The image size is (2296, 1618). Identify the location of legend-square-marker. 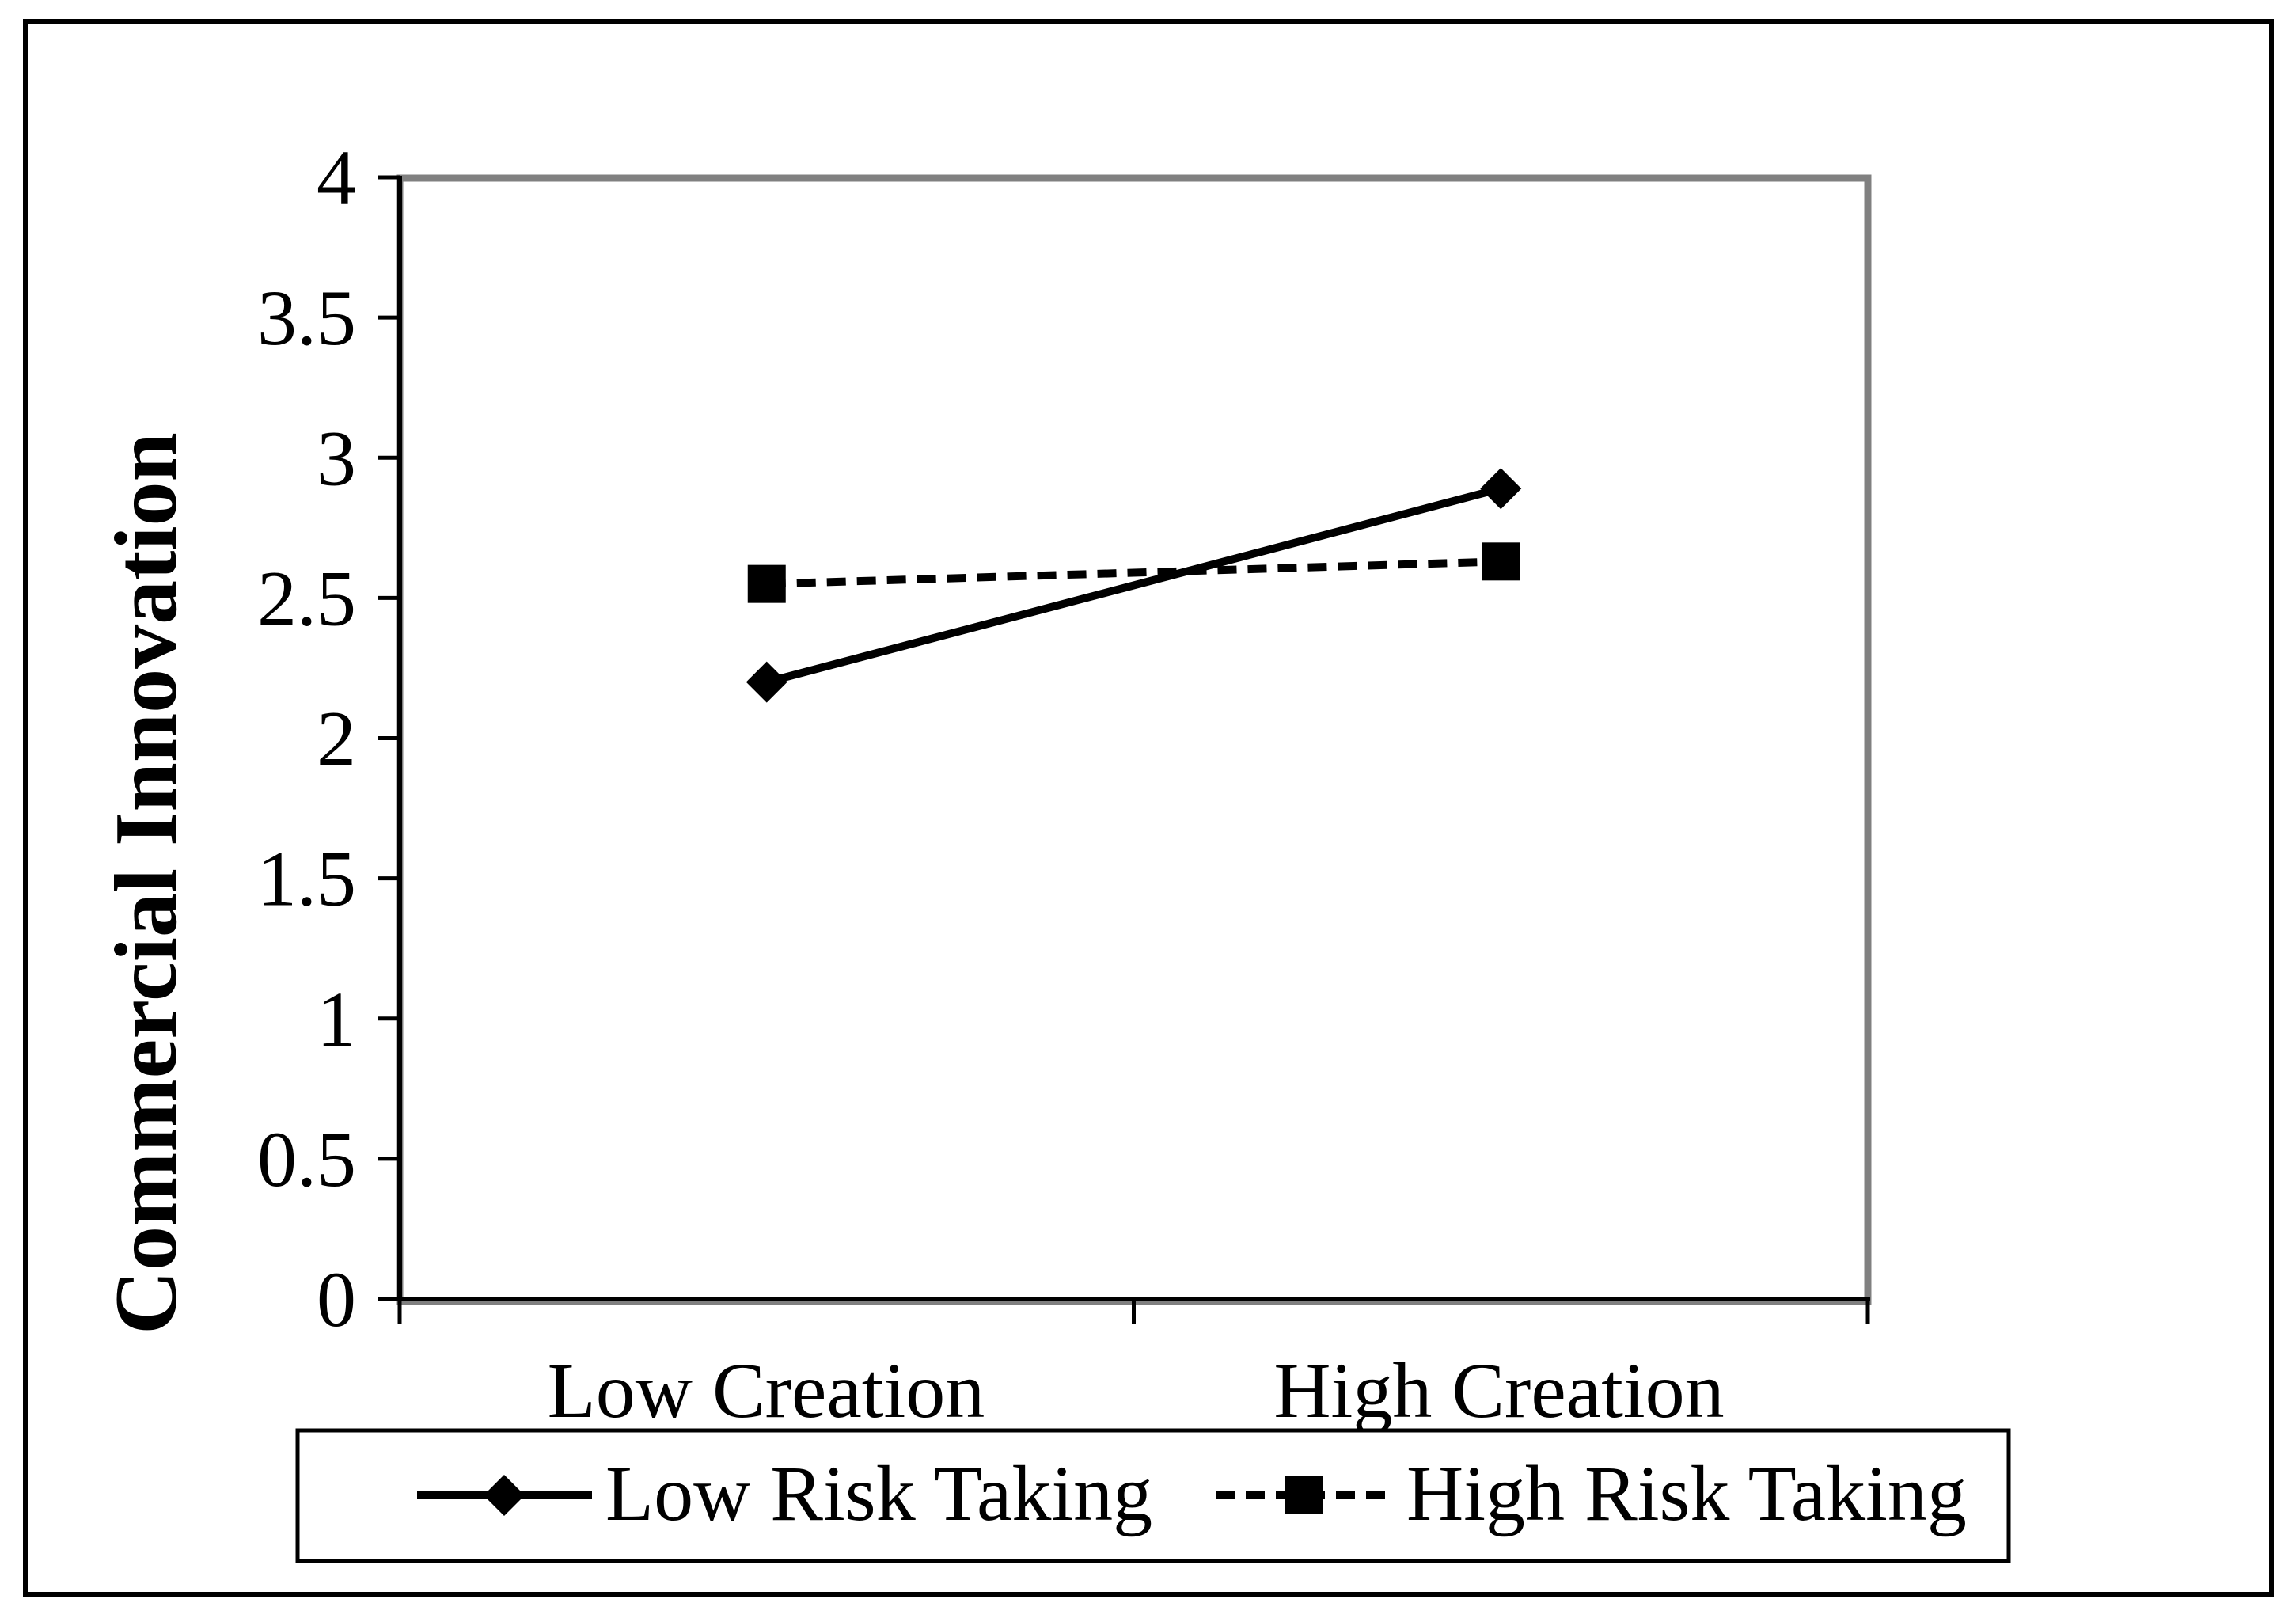
(1304, 1495).